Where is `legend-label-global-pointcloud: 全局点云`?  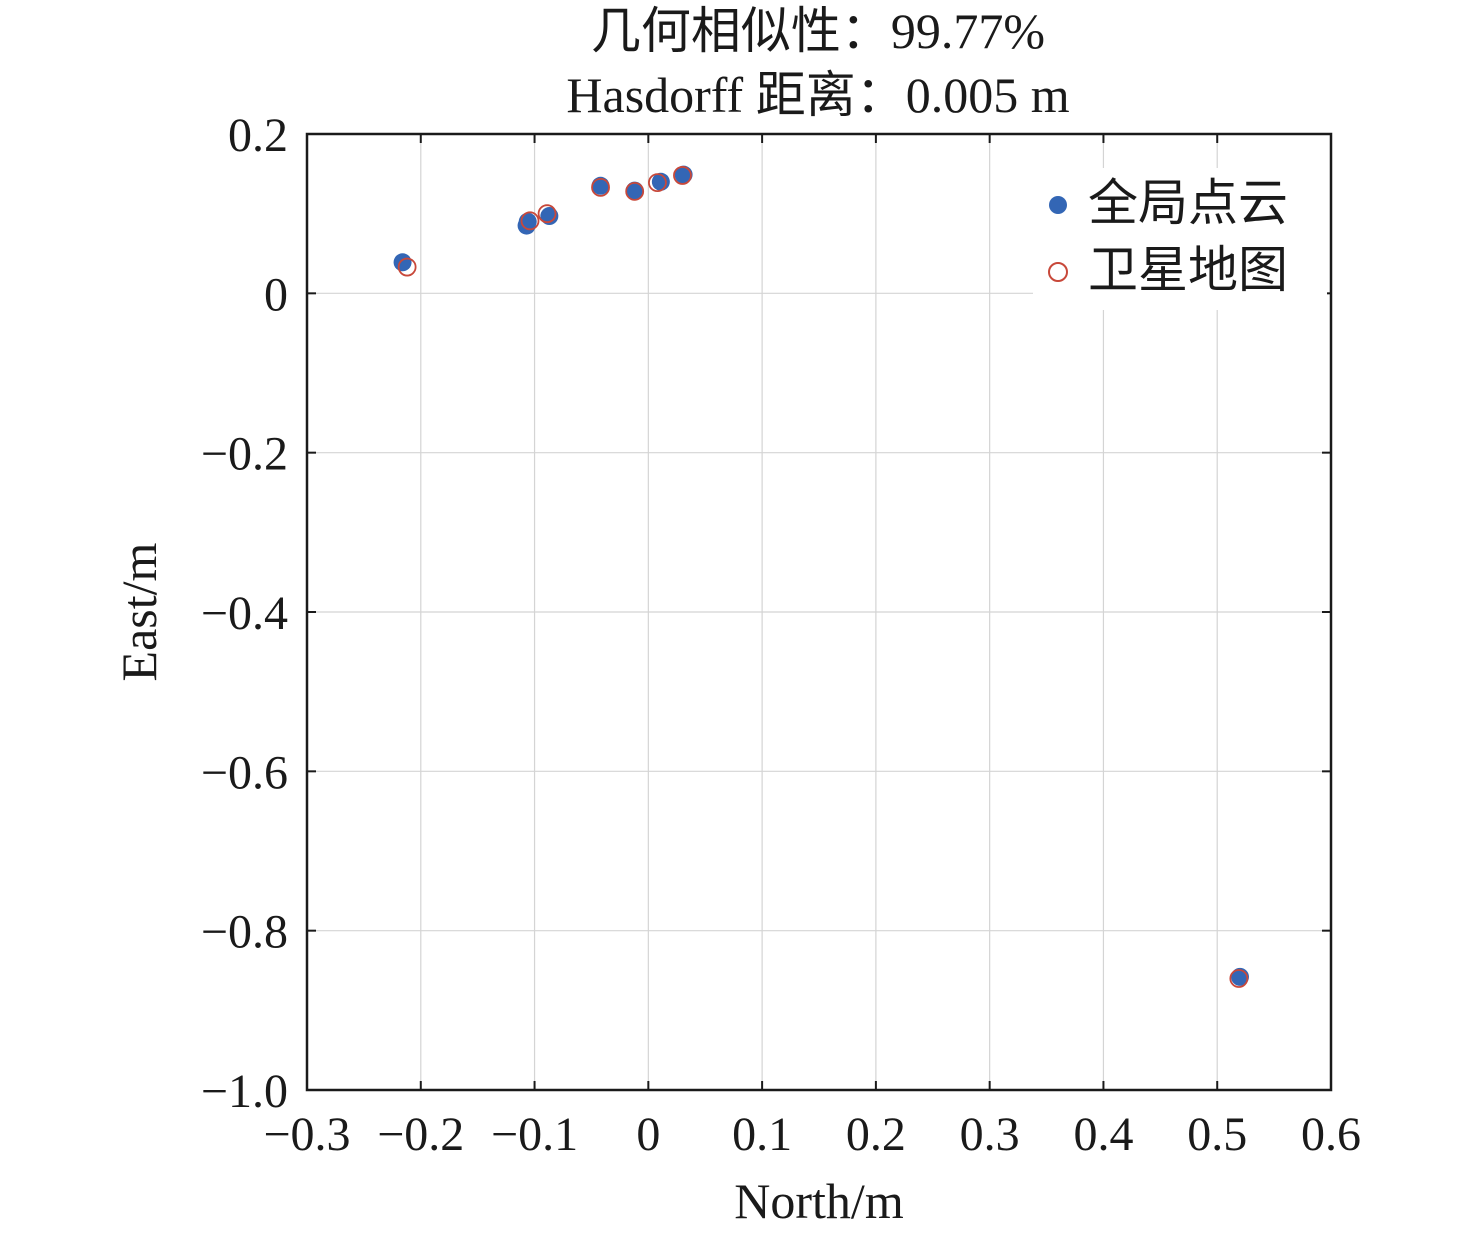
legend-label-global-pointcloud: 全局点云 is located at coordinates (1188, 203).